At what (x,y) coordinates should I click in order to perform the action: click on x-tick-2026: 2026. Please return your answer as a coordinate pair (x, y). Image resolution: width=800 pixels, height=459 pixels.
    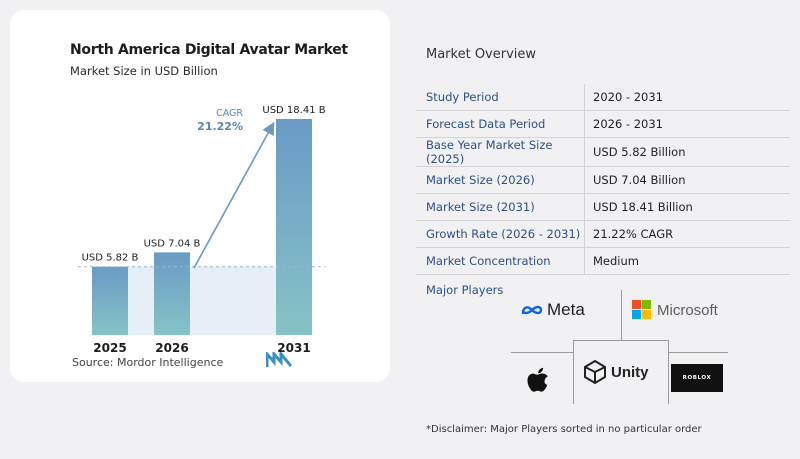
    Looking at the image, I should click on (171, 348).